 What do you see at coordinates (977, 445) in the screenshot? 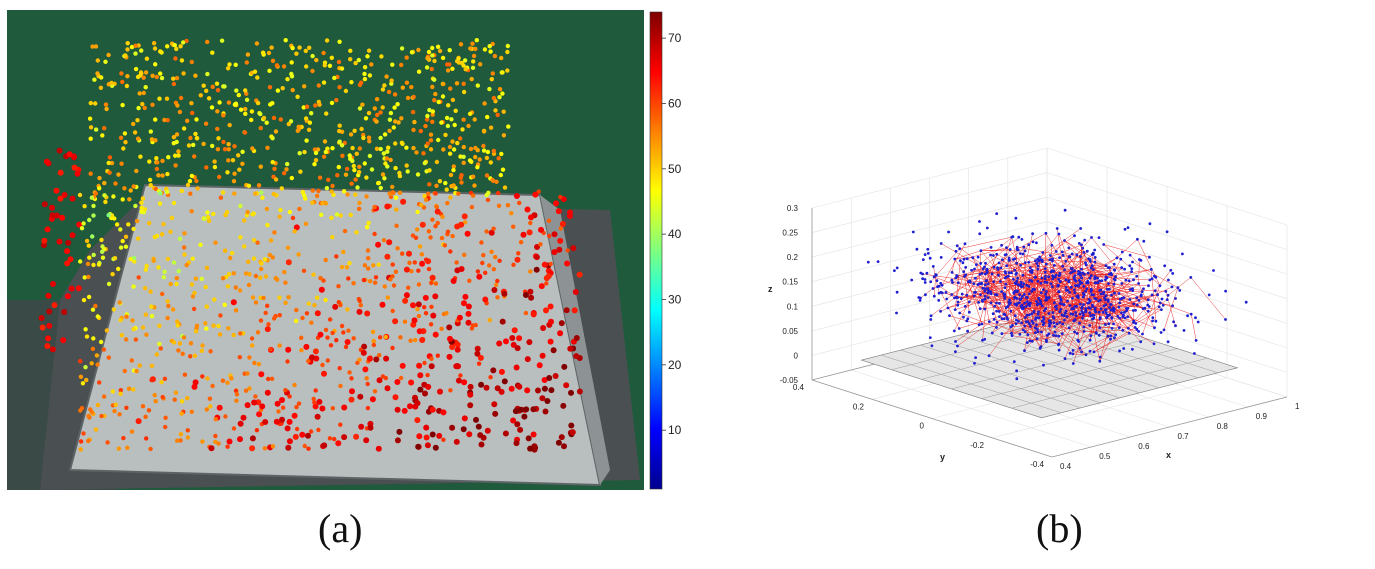
I see `y-tick-label: -0.2` at bounding box center [977, 445].